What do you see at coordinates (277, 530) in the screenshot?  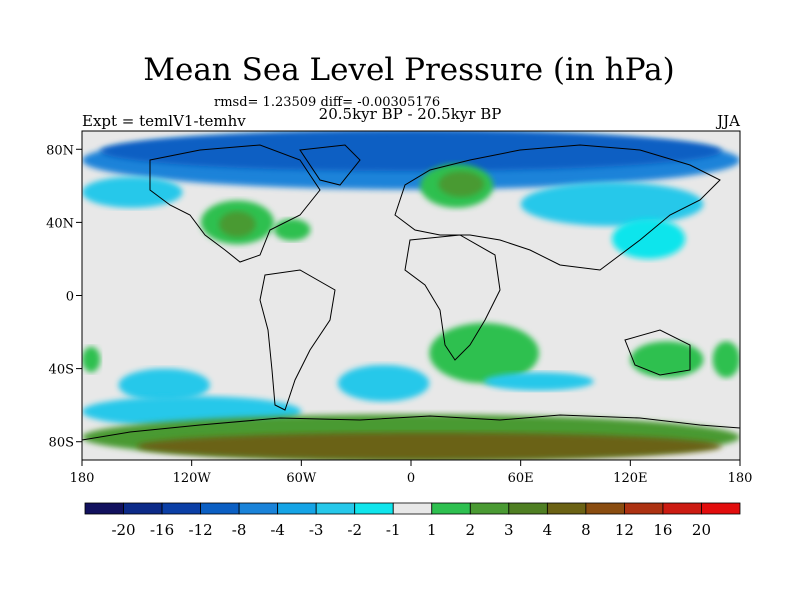 I see `colorbar-level-label: -4` at bounding box center [277, 530].